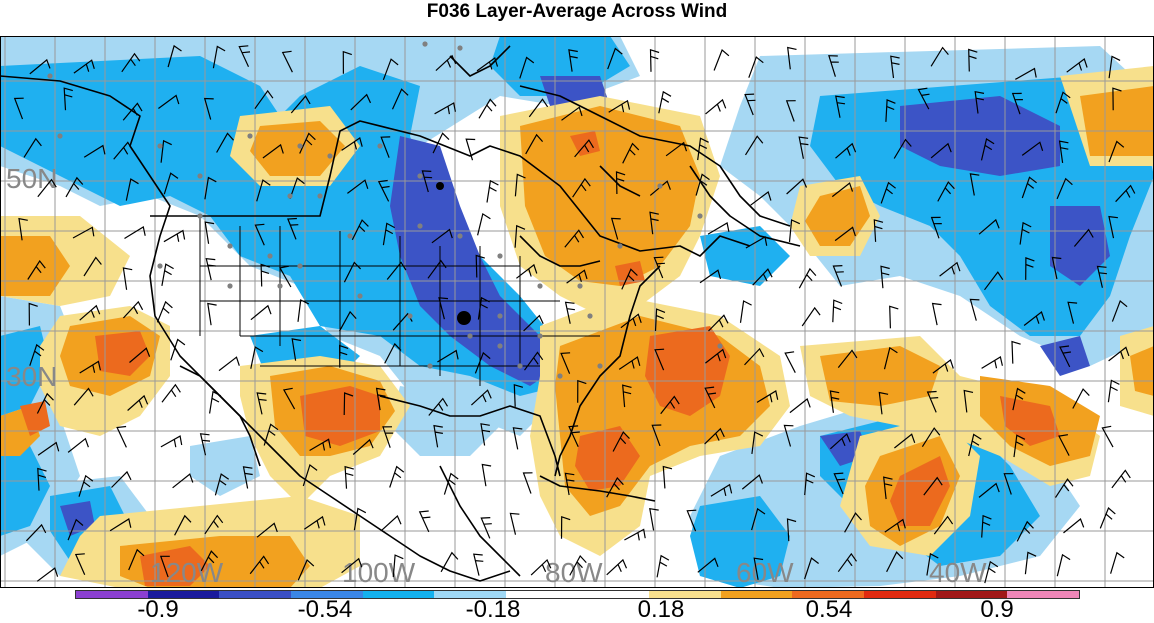  What do you see at coordinates (325, 609) in the screenshot?
I see `colorbar-label: -0.54` at bounding box center [325, 609].